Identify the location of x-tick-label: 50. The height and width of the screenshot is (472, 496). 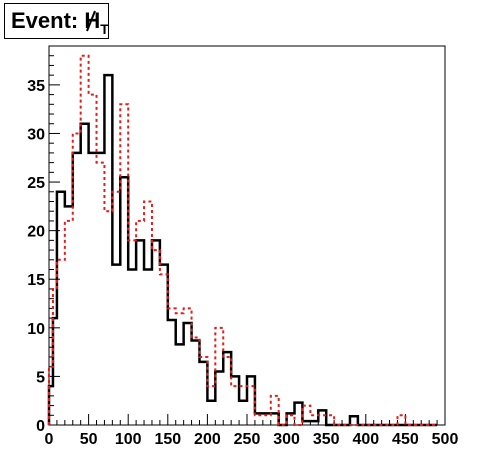
(89, 439).